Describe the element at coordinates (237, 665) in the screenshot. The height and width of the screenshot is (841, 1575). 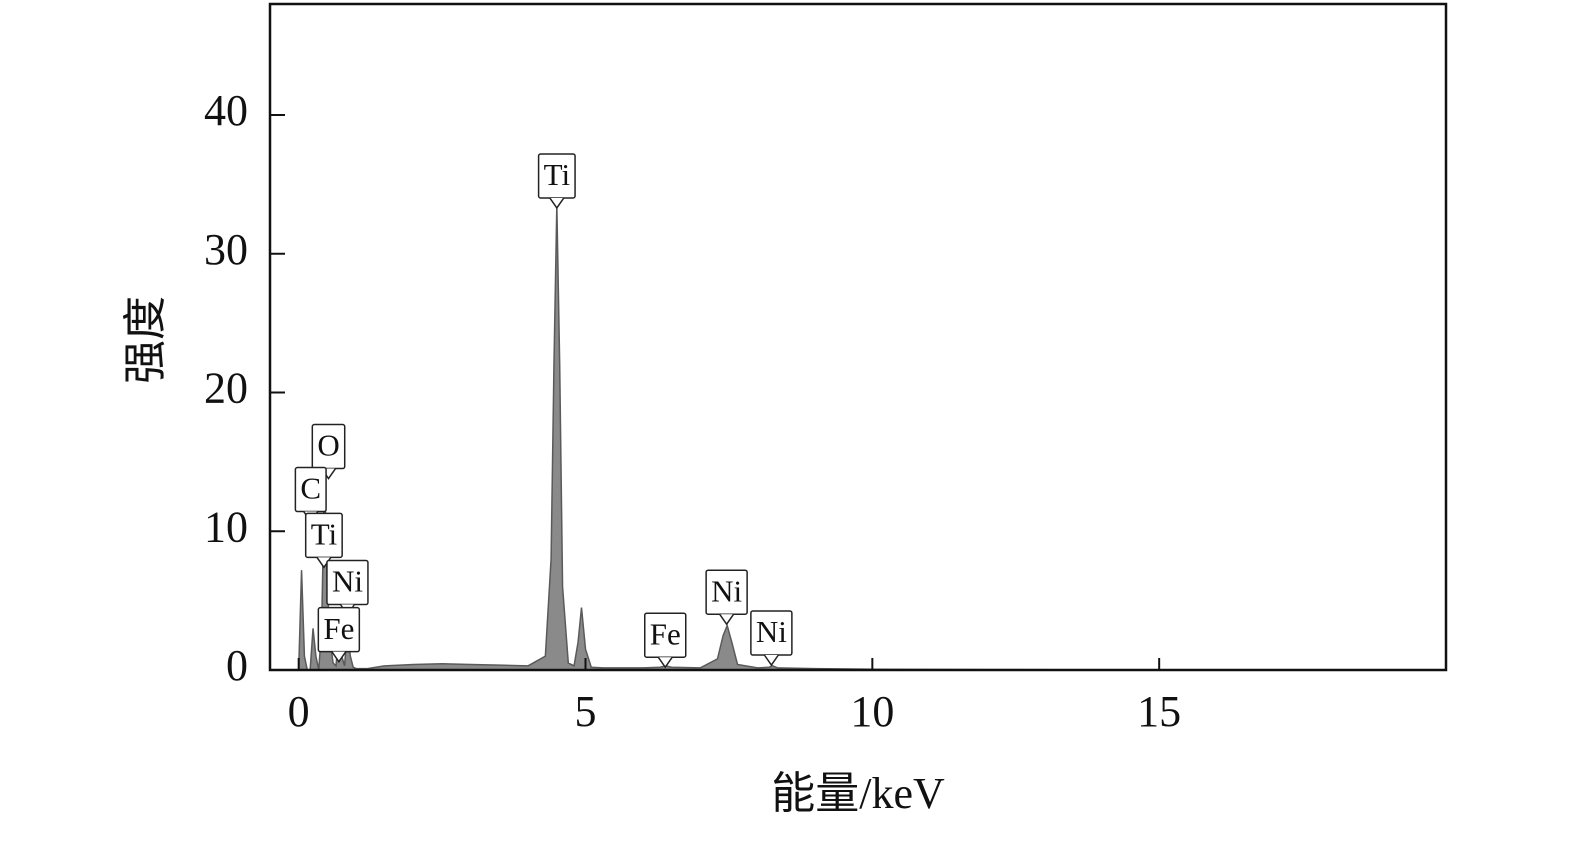
I see `y-tick-label: 0` at that location.